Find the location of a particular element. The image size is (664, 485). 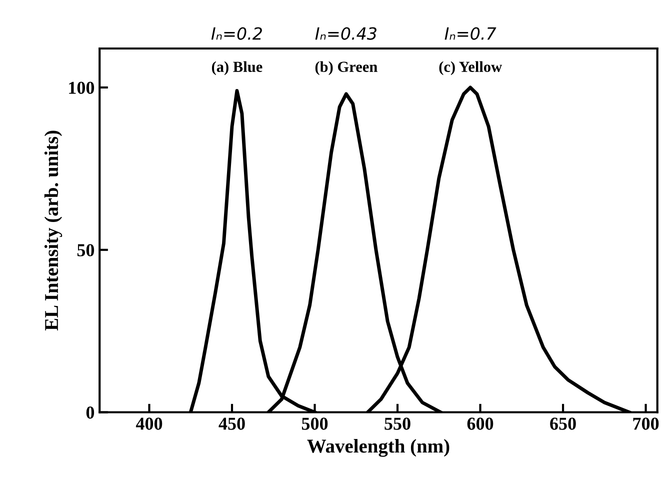

x-tick-label: 600 is located at coordinates (480, 424).